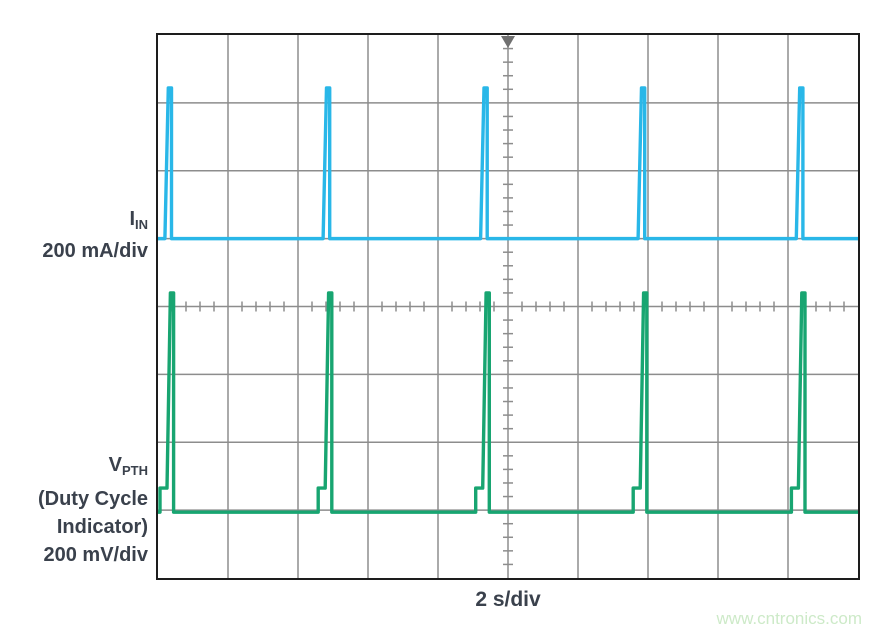 Image resolution: width=872 pixels, height=640 pixels. Describe the element at coordinates (508, 42) in the screenshot. I see `trigger-marker-icon` at that location.